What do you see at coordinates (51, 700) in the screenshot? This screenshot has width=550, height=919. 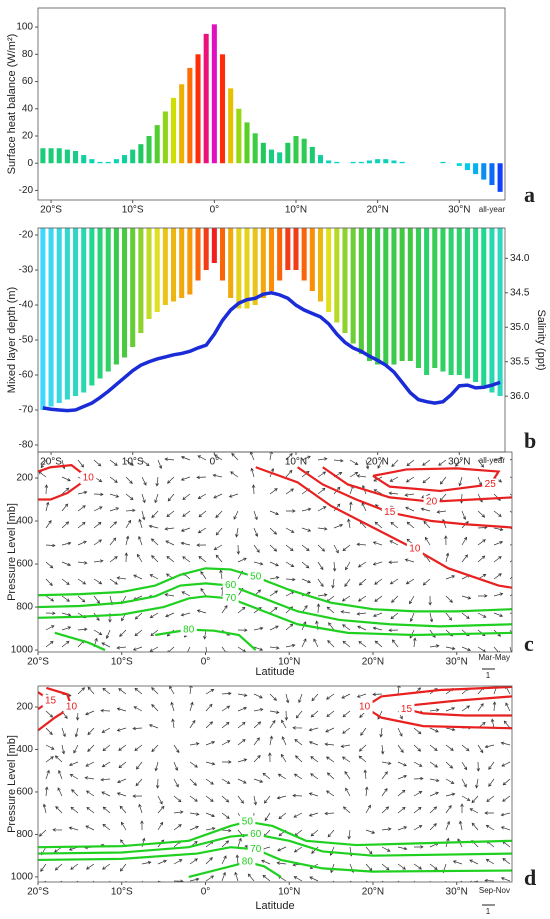 I see `contour-label: 15` at bounding box center [51, 700].